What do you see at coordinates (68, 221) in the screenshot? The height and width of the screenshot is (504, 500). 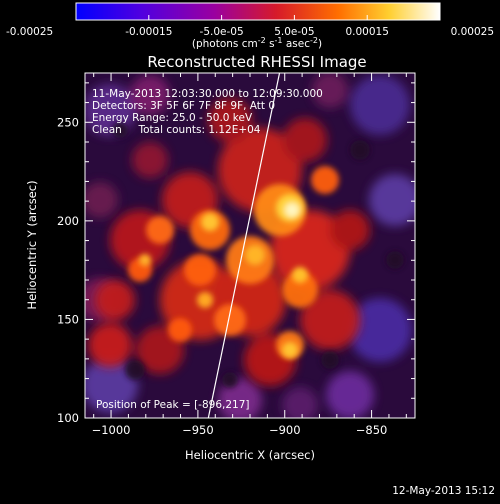 I see `y-tick-label: 200` at bounding box center [68, 221].